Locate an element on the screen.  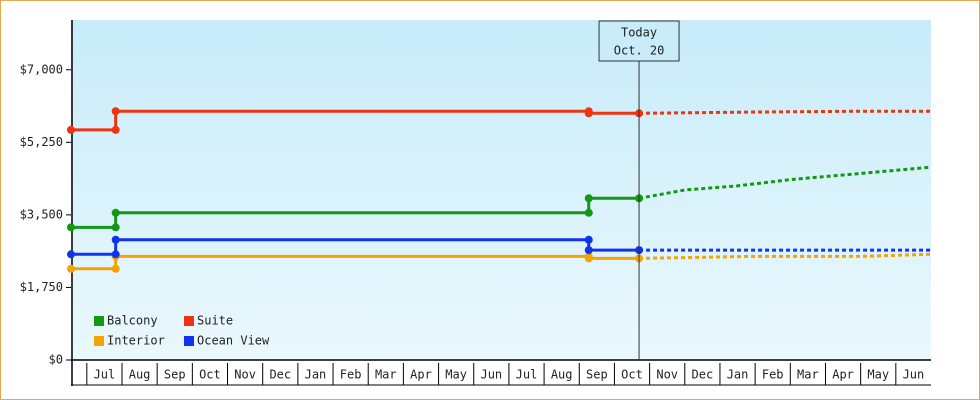
y-tick-label: $5,250 is located at coordinates (41, 142).